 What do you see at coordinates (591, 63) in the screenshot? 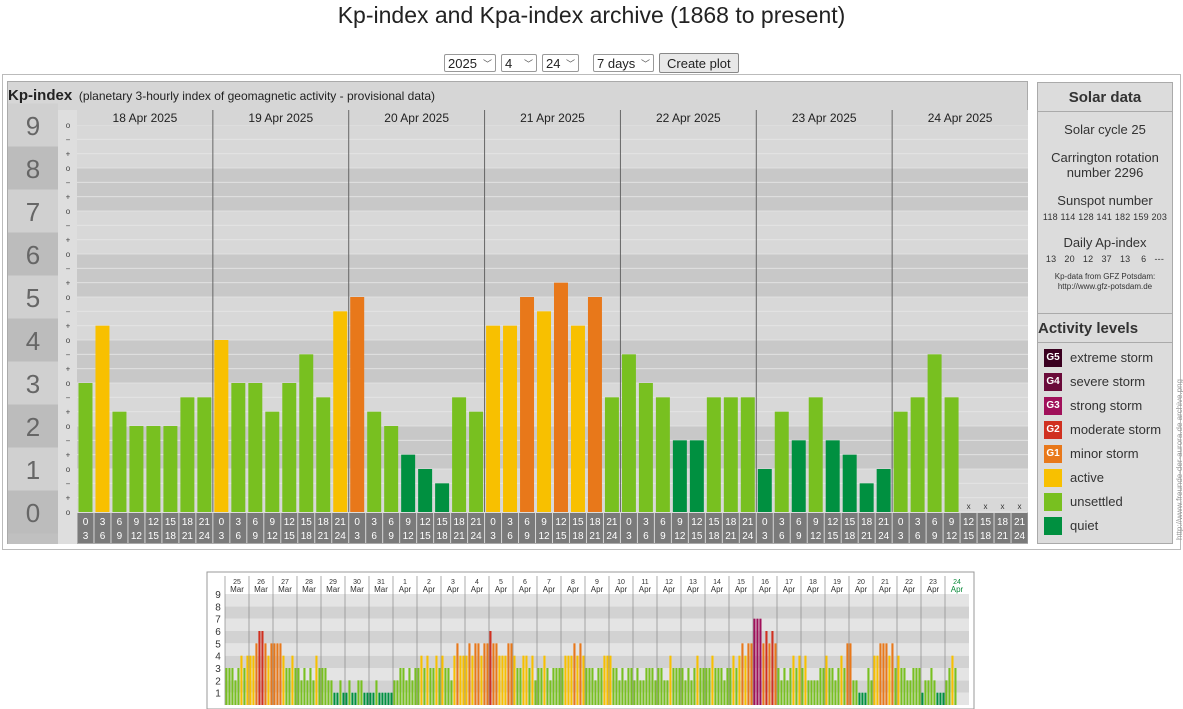
I see `plot-controls: 2025 ﹀ 4 ﹀ 24 ﹀ 7 days ﹀ Create plot` at bounding box center [591, 63].